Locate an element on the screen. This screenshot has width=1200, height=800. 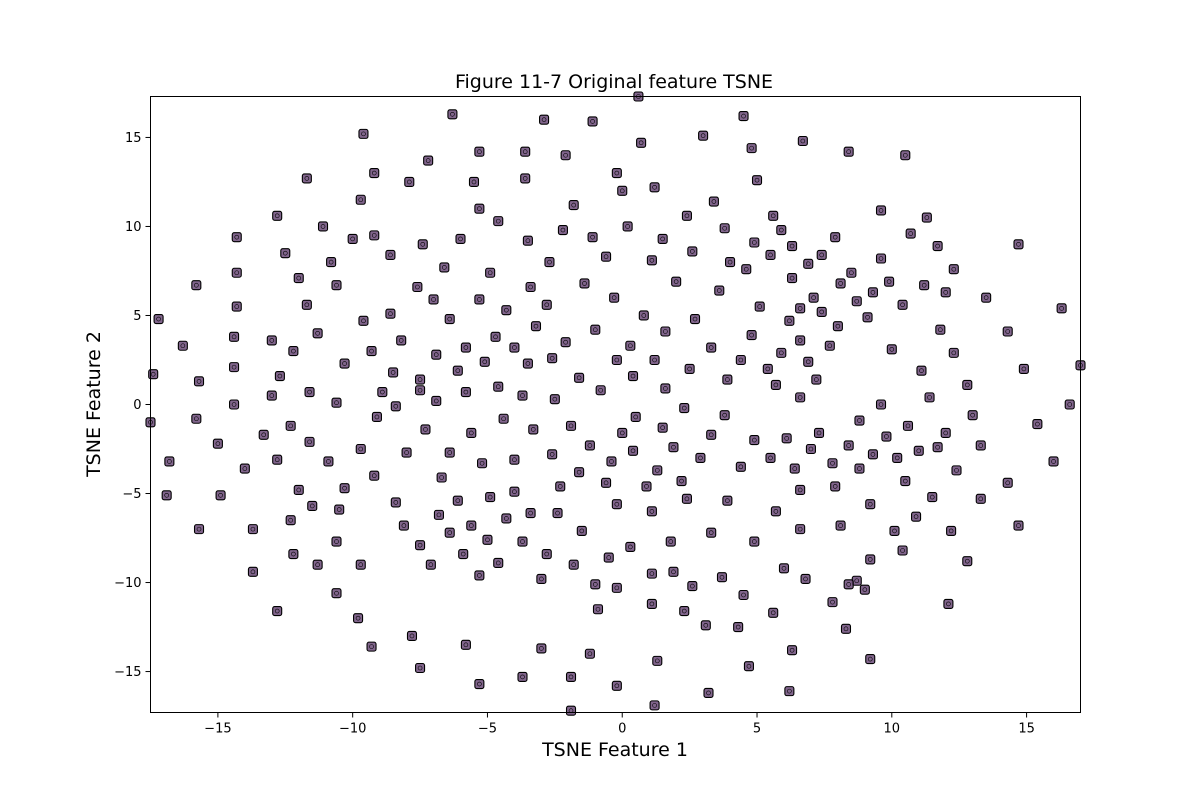
x-tick-label: 10 is located at coordinates (892, 729).